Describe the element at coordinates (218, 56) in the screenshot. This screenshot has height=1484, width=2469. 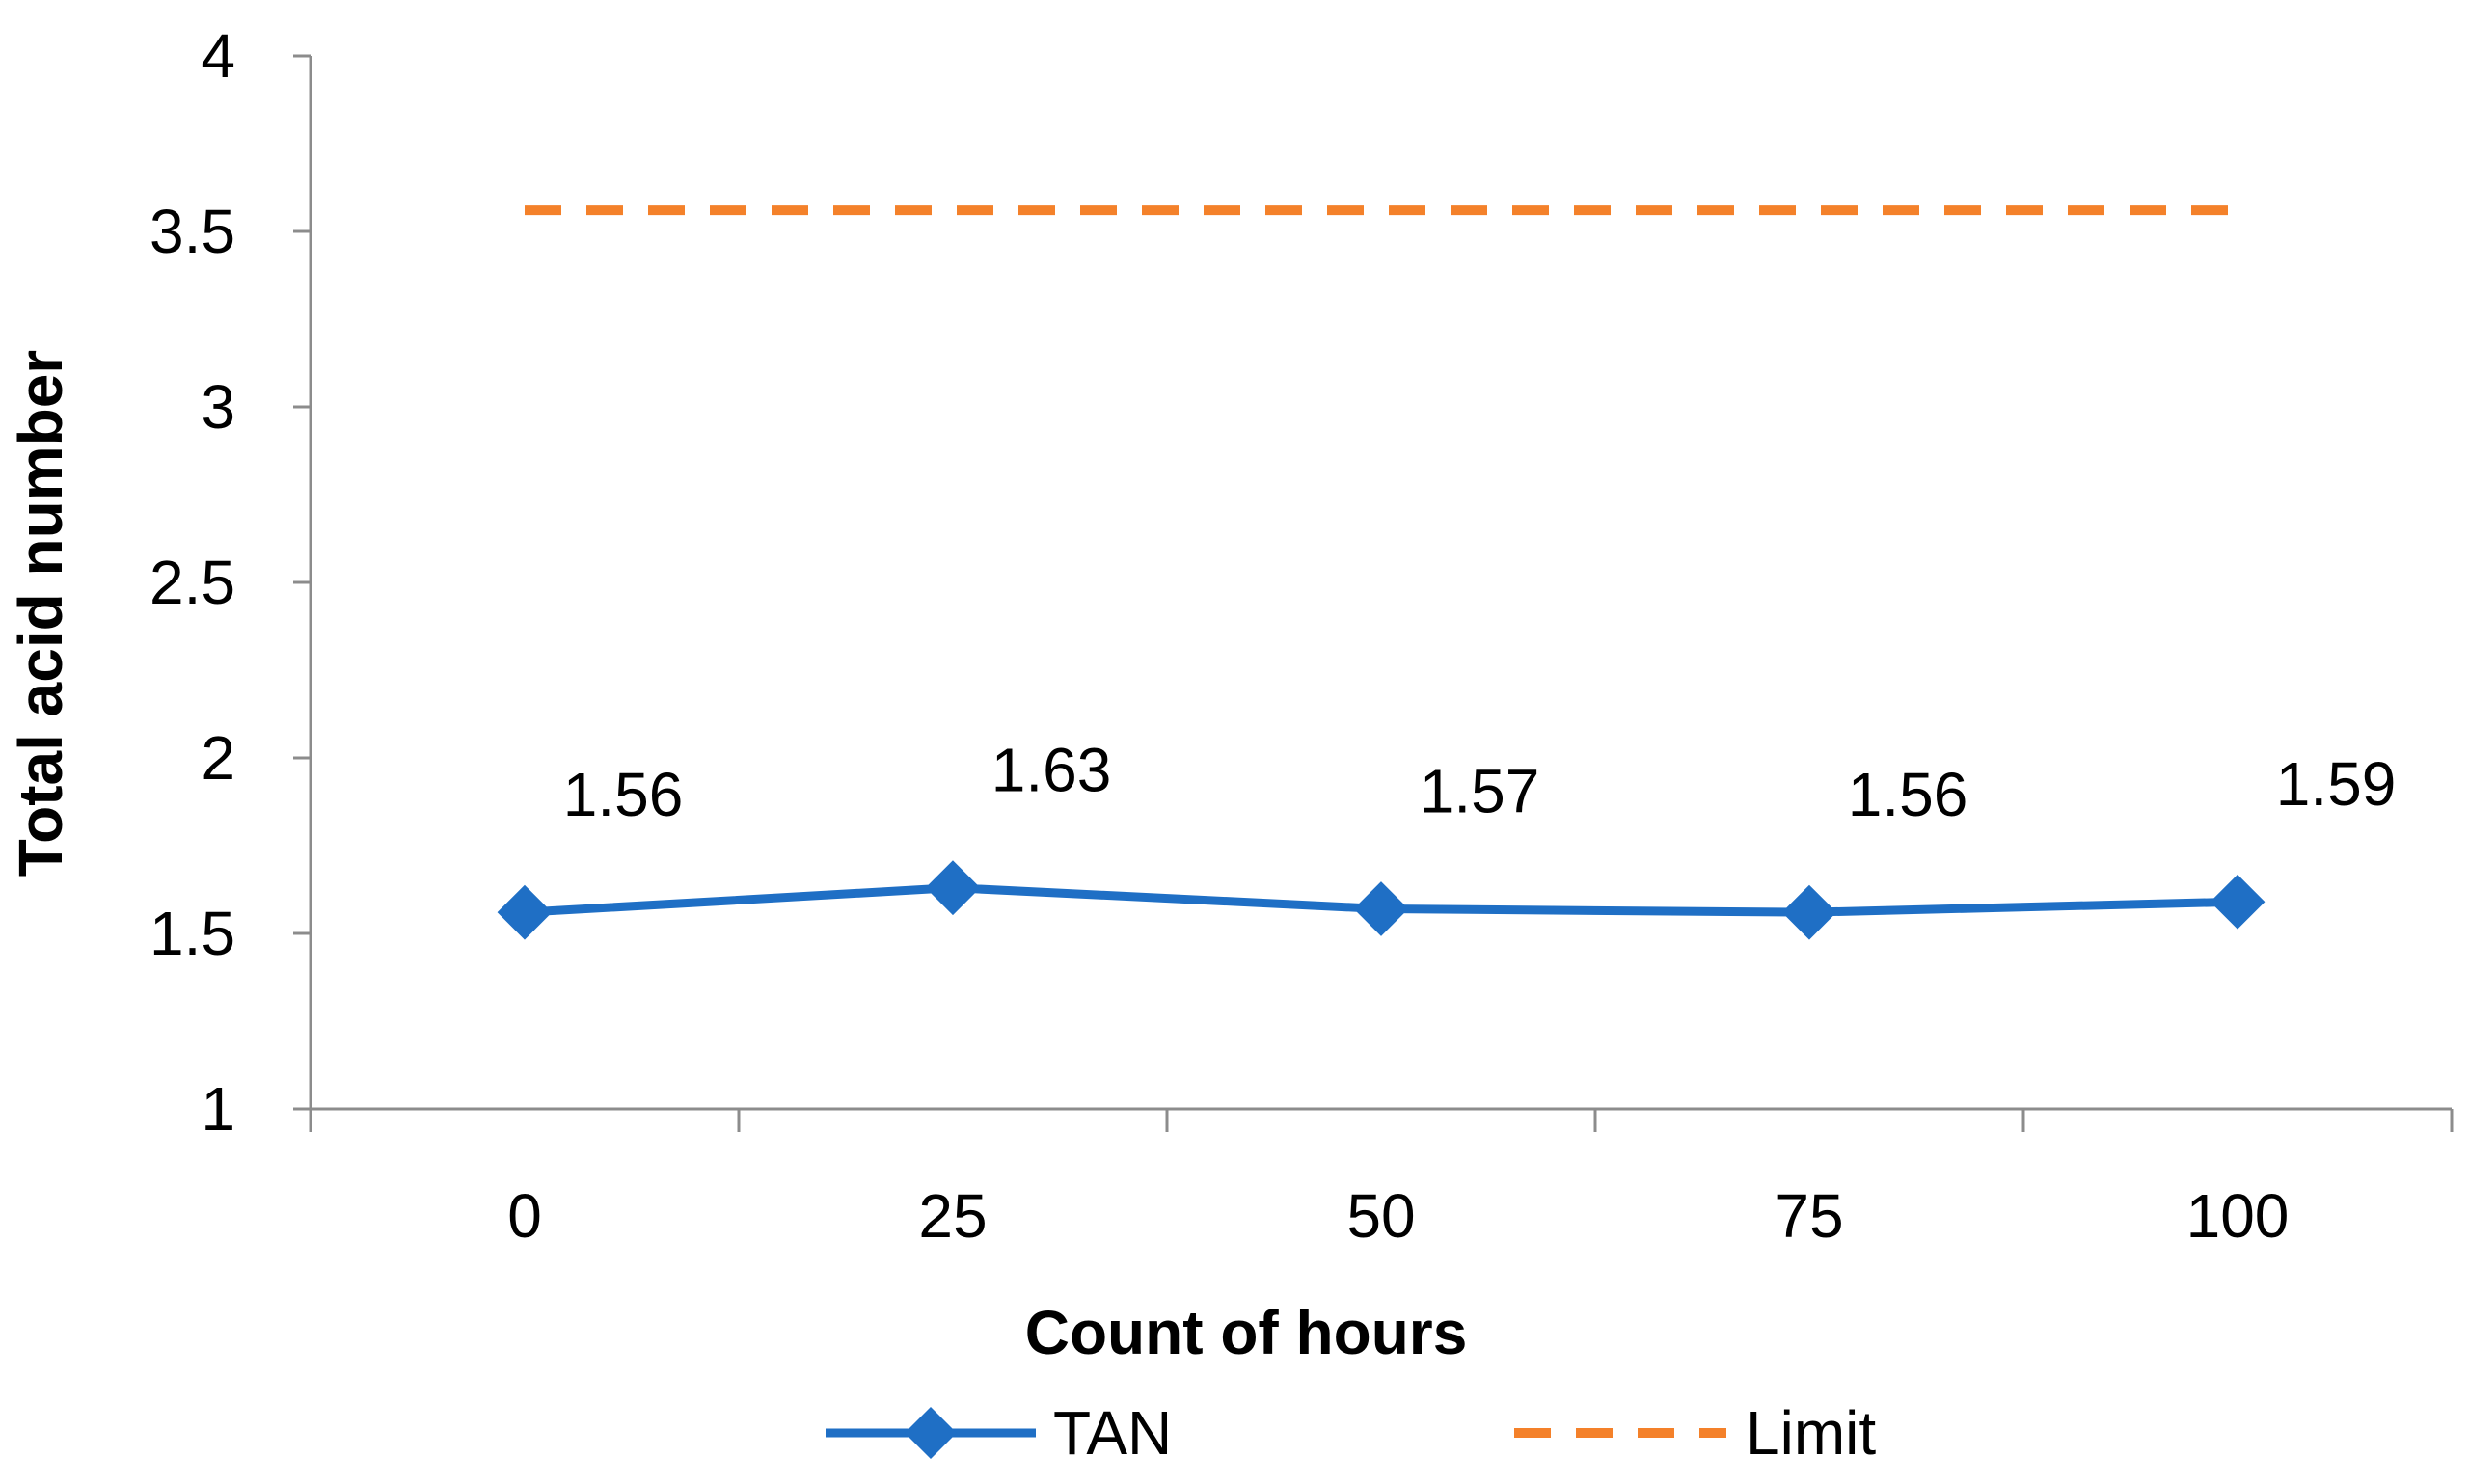
I see `y-tick-label-4: 4` at that location.